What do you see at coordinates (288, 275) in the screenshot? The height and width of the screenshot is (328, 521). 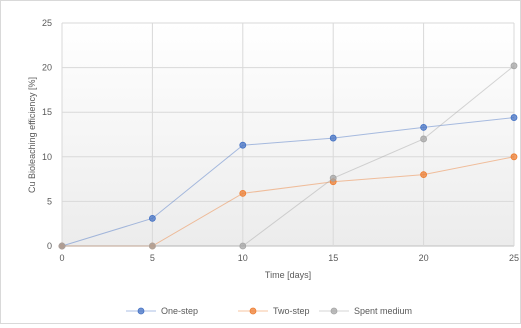 I see `x-axis-title: Time [days]` at bounding box center [288, 275].